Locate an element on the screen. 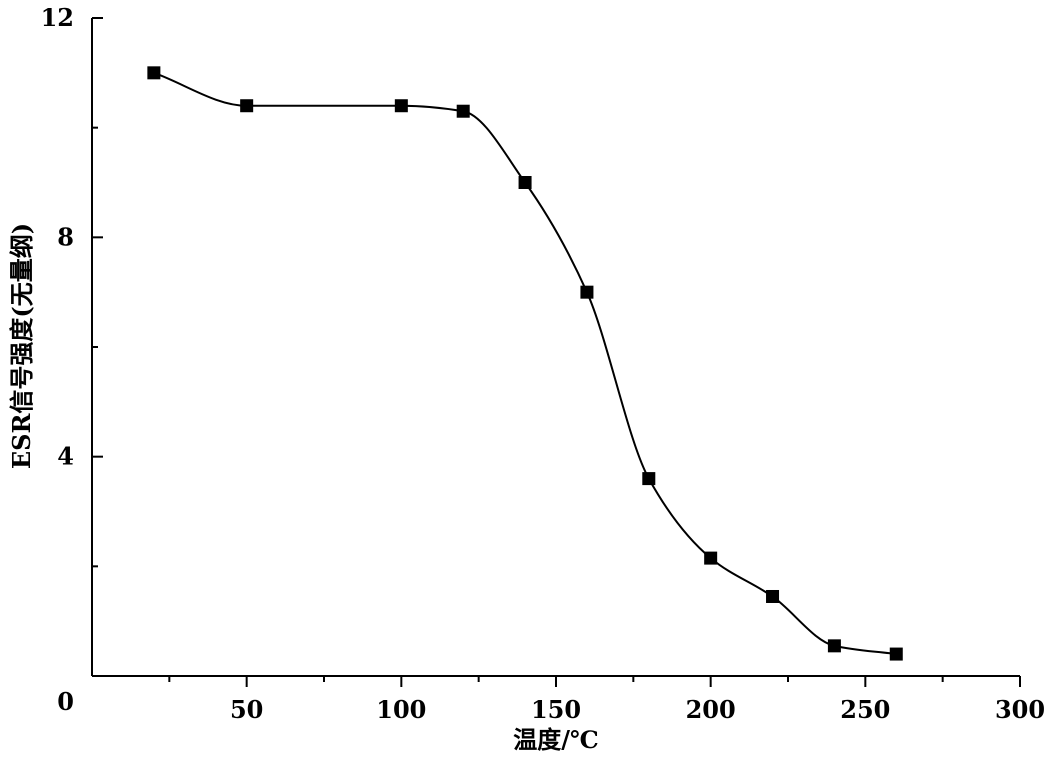 Image resolution: width=1051 pixels, height=762 pixels. y-tick-label: 0 is located at coordinates (65, 701).